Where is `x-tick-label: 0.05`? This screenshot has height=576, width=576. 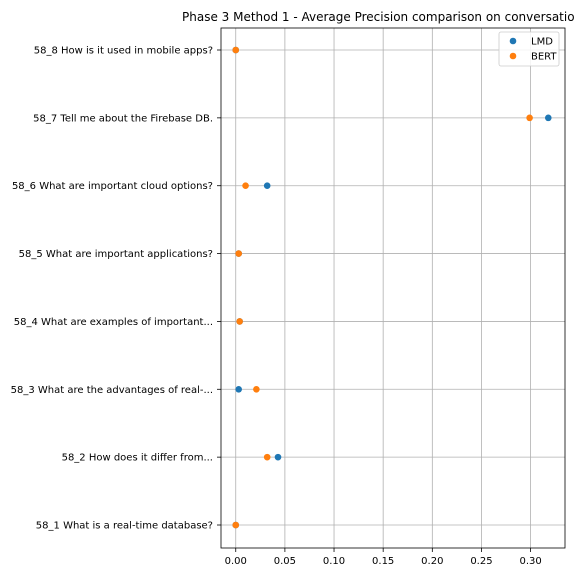 x-tick-label: 0.05 is located at coordinates (285, 561).